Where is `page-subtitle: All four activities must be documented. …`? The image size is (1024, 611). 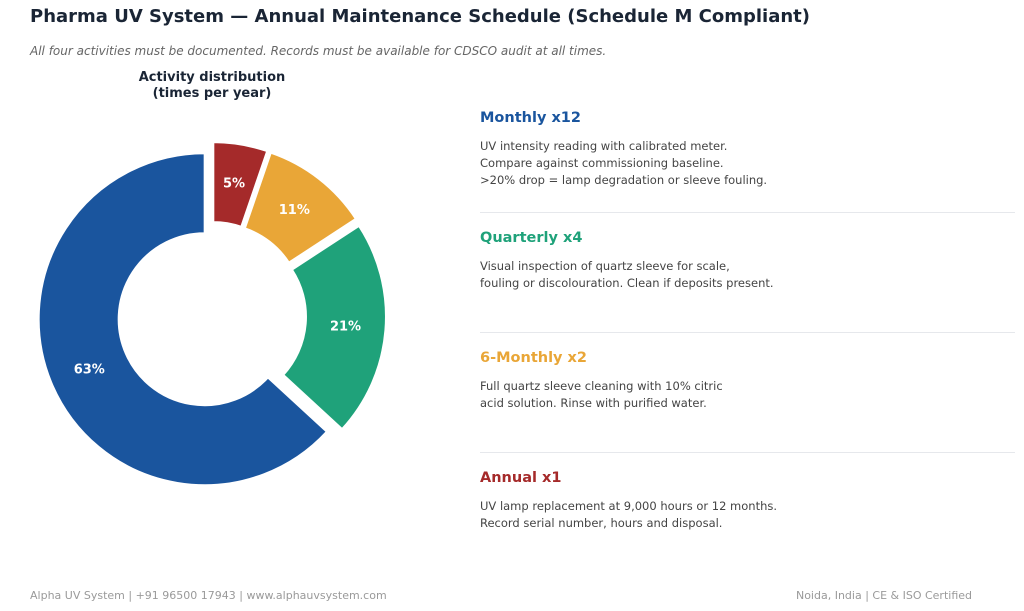
page-subtitle: All four activities must be documented. … is located at coordinates (318, 51).